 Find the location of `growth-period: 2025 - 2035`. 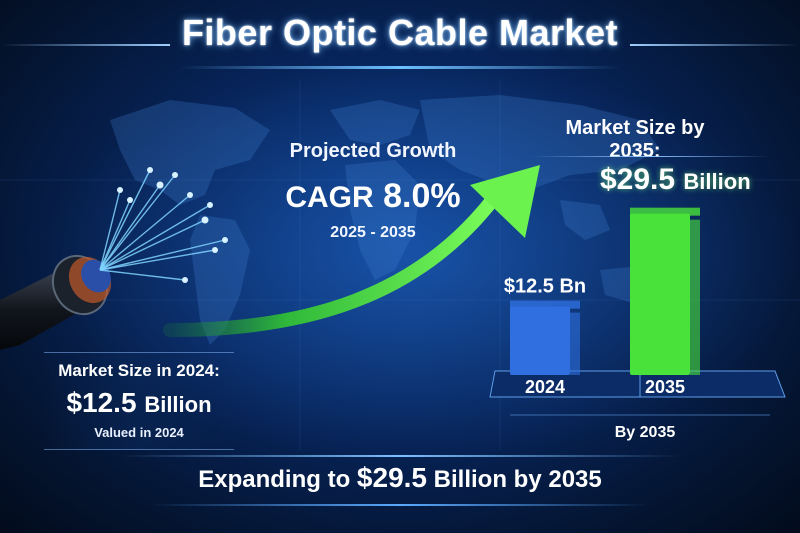

growth-period: 2025 - 2035 is located at coordinates (373, 232).